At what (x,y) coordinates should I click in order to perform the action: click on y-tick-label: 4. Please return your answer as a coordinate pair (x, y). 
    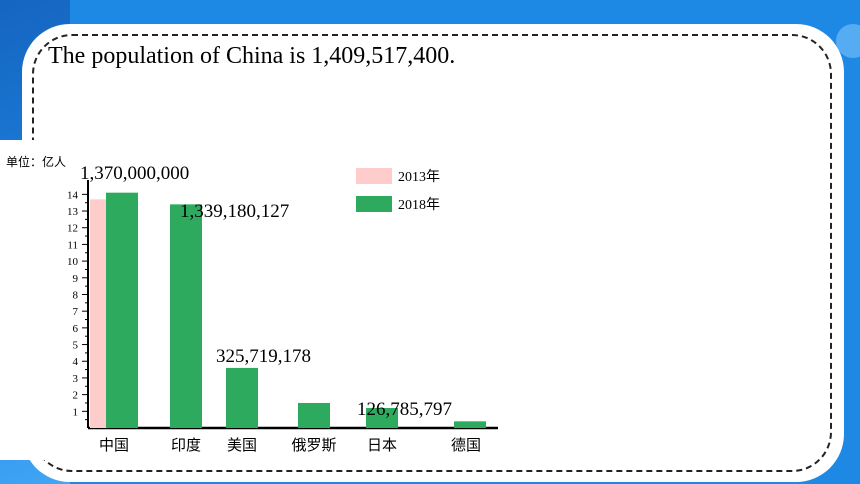
    Looking at the image, I should click on (76, 362).